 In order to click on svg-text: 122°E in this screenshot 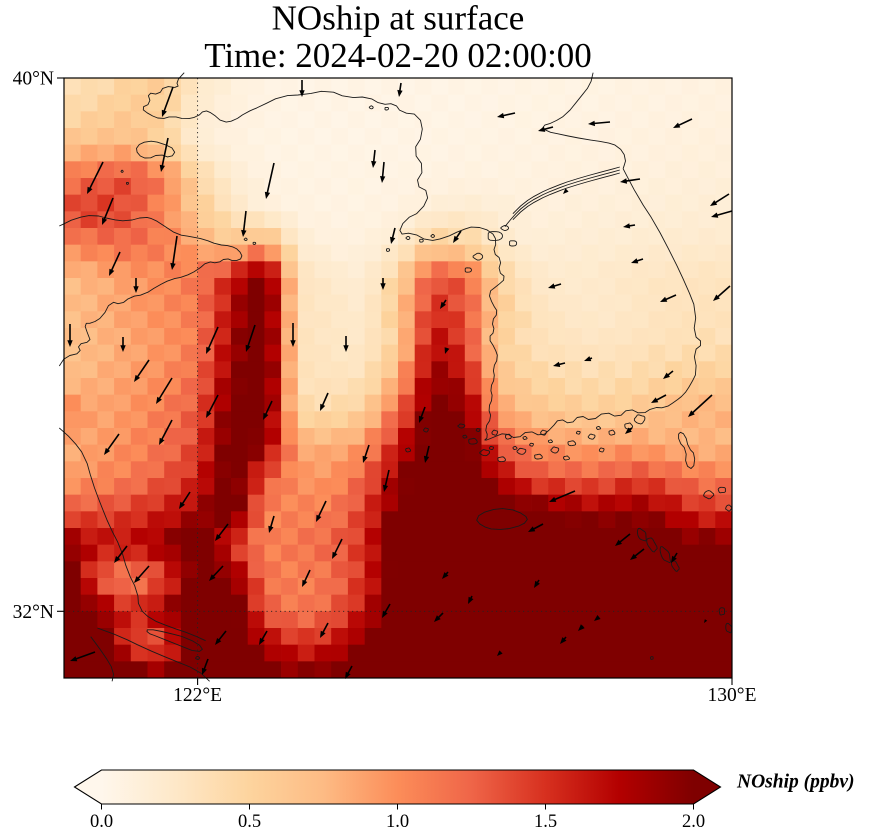, I will do `click(197, 695)`.